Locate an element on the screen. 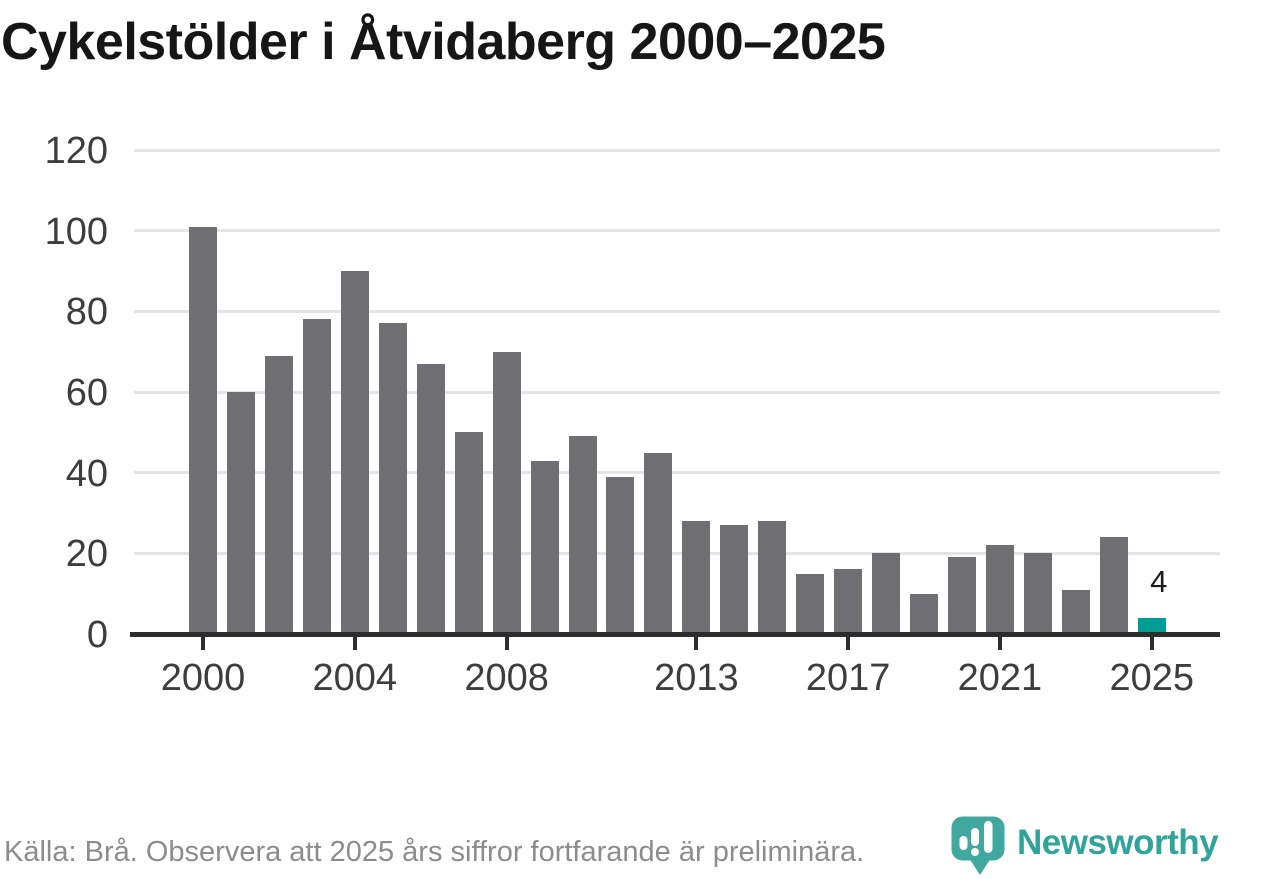  bar-2003 is located at coordinates (316, 476).